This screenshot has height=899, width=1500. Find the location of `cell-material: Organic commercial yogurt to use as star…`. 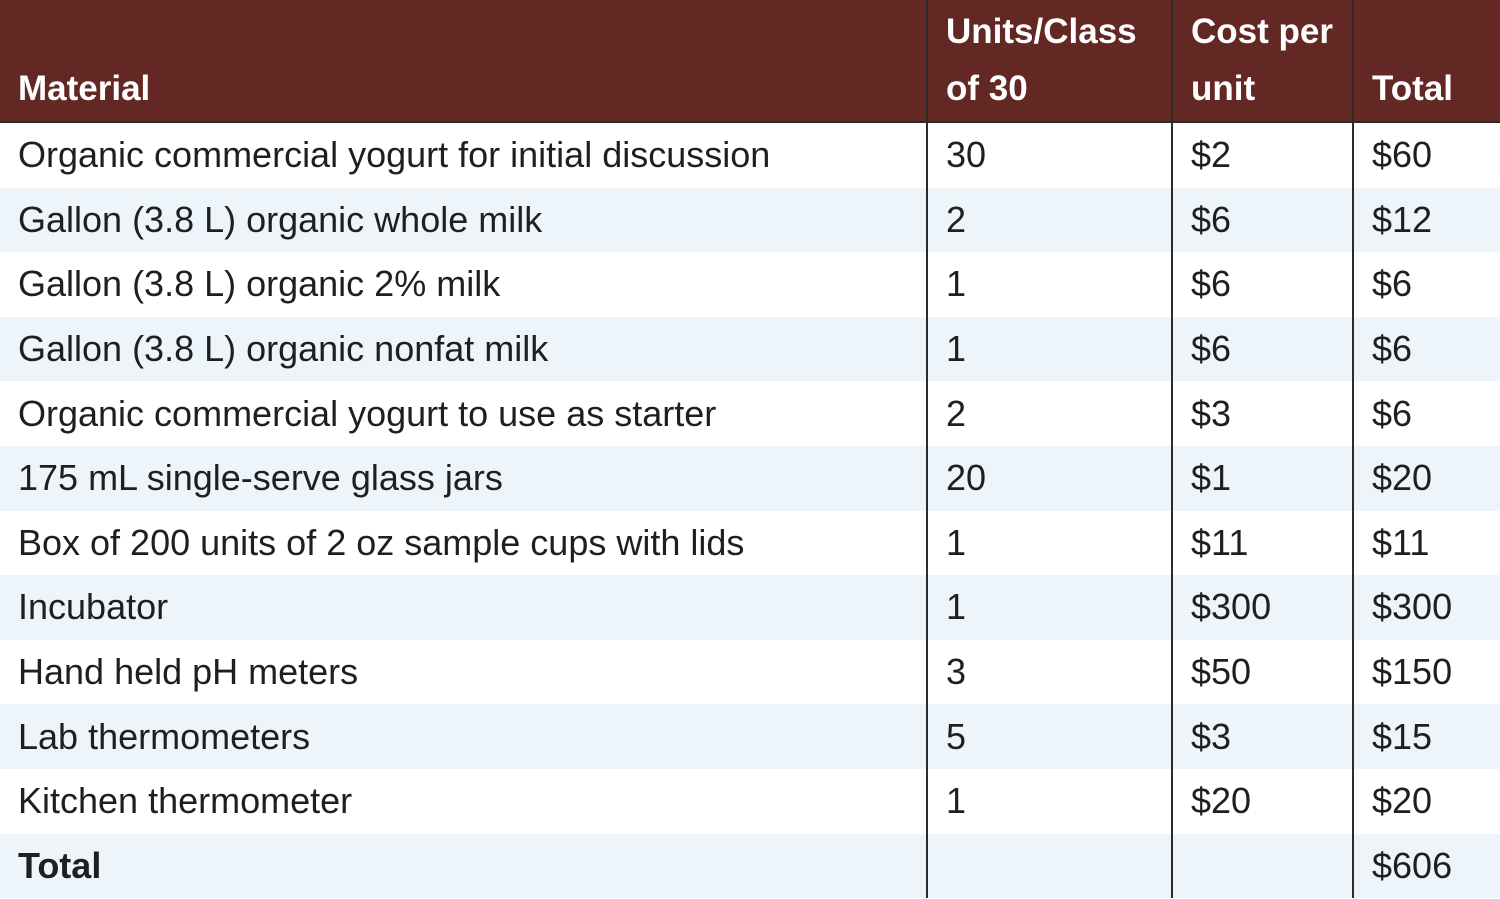

cell-material: Organic commercial yogurt to use as star… is located at coordinates (367, 413).